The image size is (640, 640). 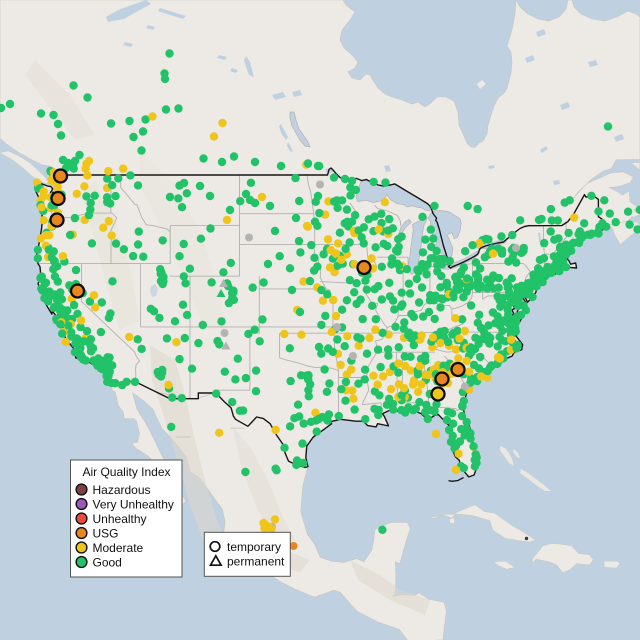 What do you see at coordinates (126, 472) in the screenshot?
I see `svg-text: Air Quality Index` at bounding box center [126, 472].